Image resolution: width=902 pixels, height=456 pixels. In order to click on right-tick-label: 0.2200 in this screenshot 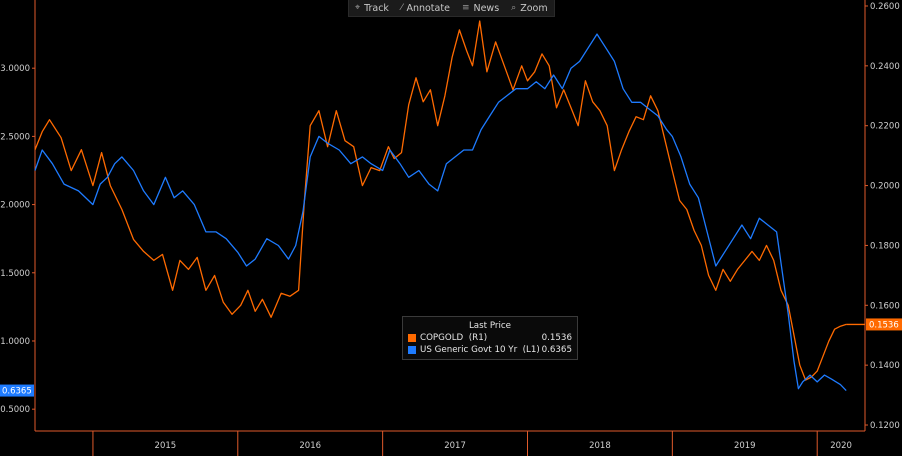, I will do `click(885, 127)`.